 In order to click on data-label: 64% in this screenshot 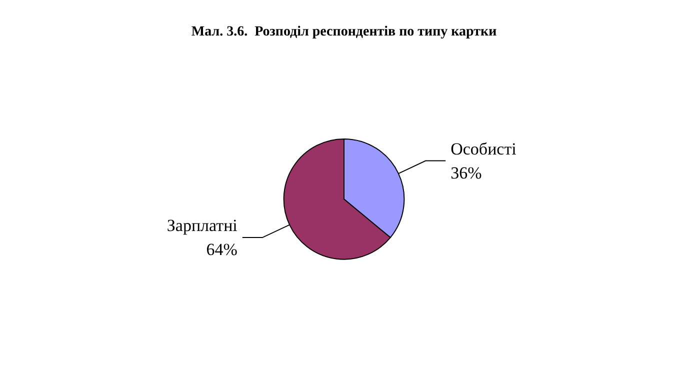, I will do `click(222, 250)`.